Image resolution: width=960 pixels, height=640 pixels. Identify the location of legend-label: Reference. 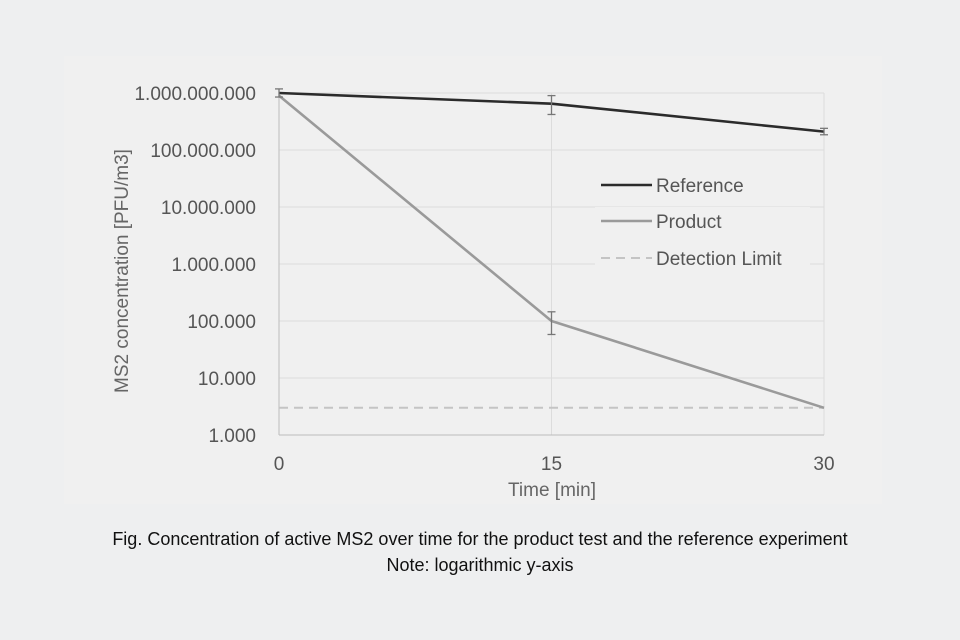
(700, 186).